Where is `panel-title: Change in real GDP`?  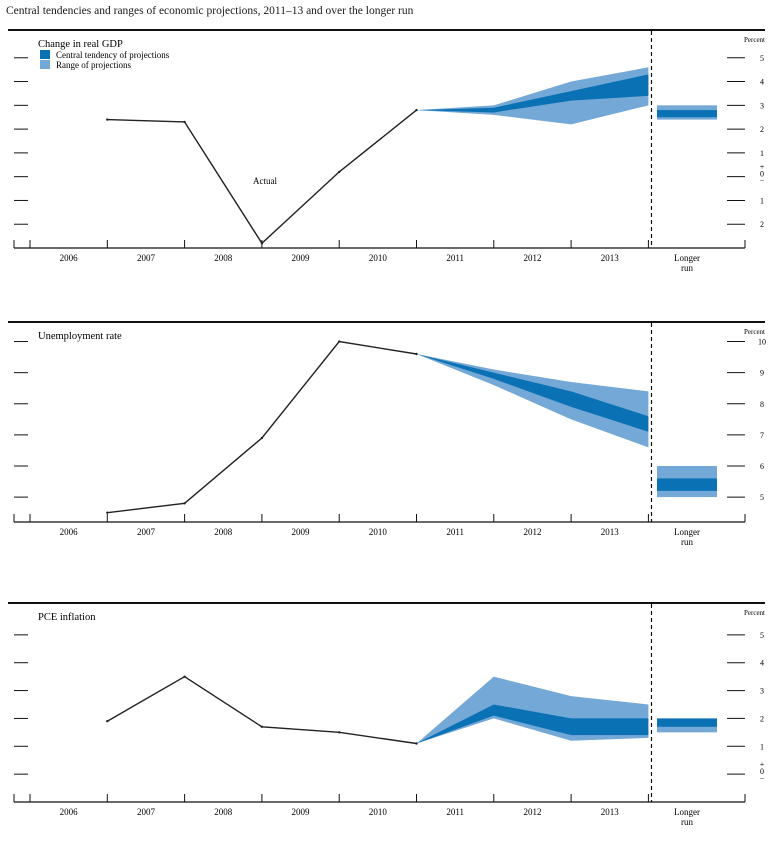 panel-title: Change in real GDP is located at coordinates (80, 44).